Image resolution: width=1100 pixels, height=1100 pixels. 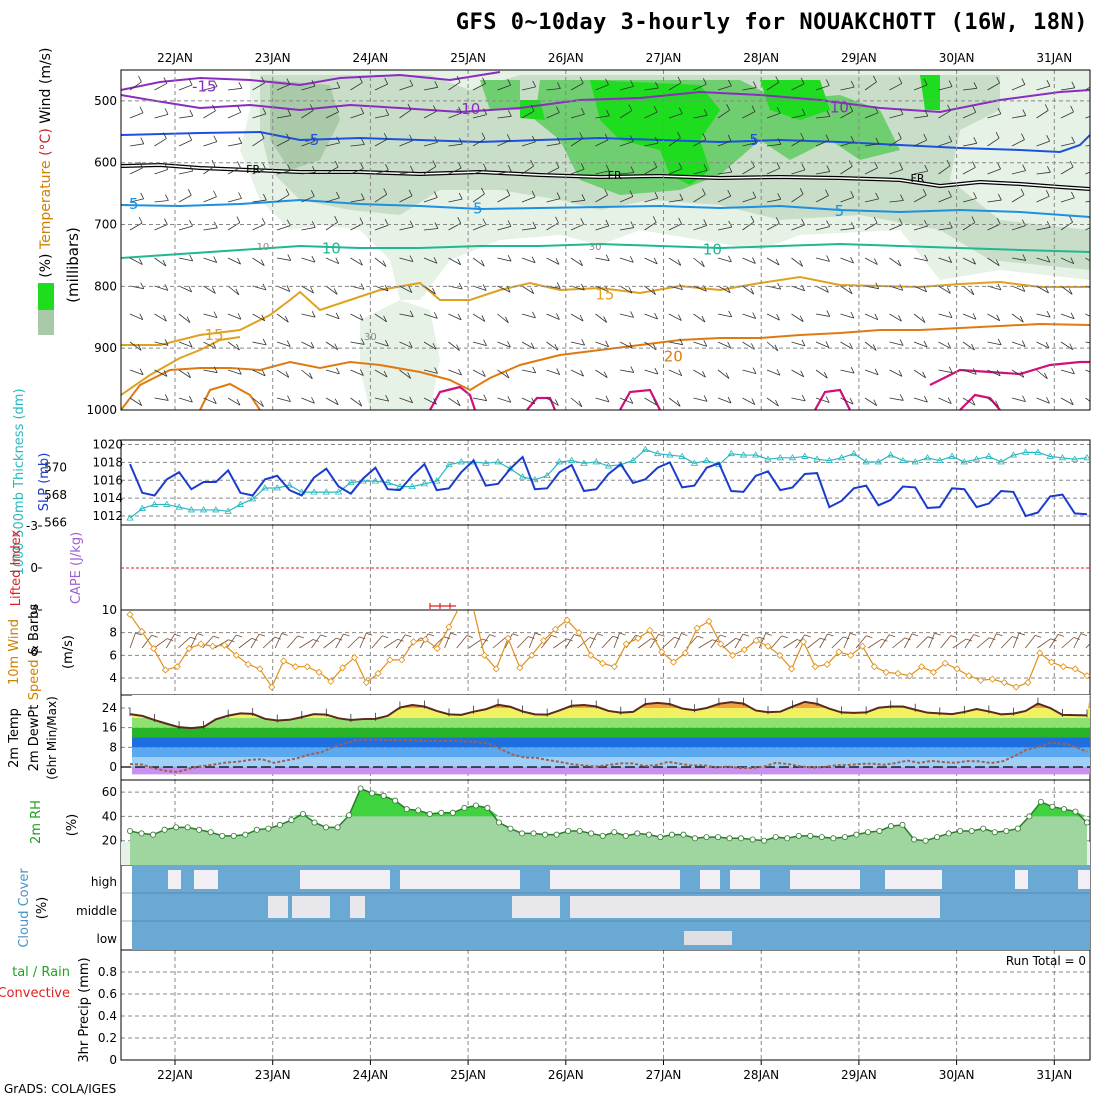 What do you see at coordinates (442, 606) in the screenshot?
I see `cape-blip` at bounding box center [442, 606].